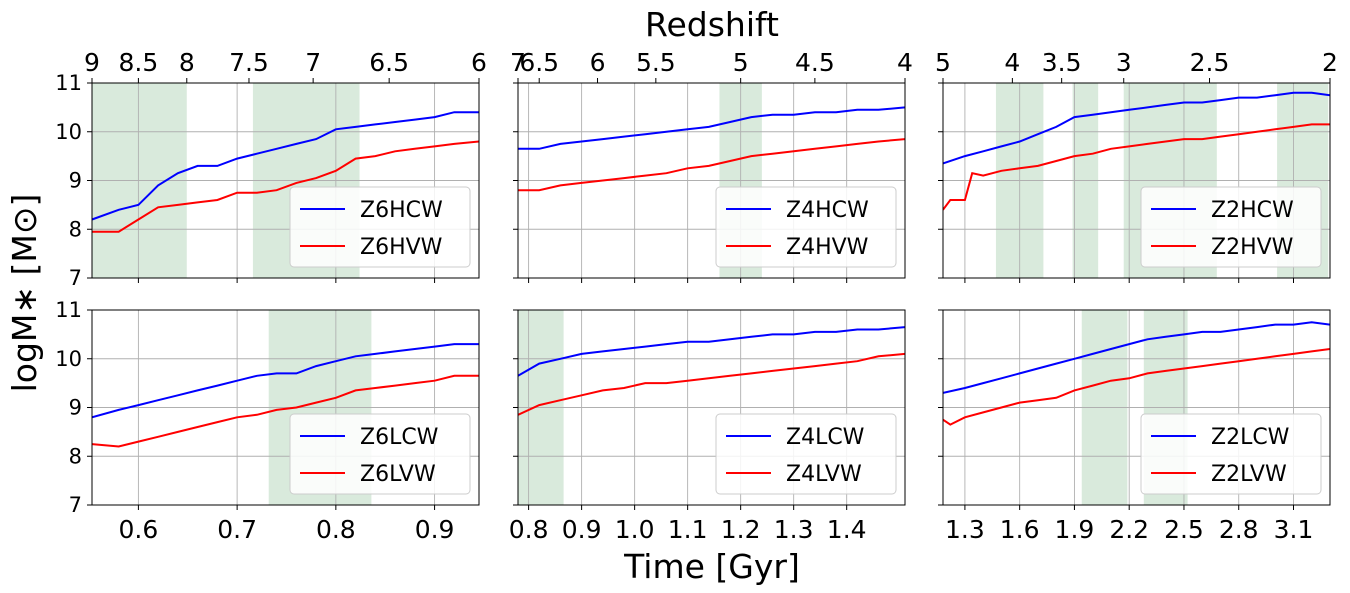 This screenshot has width=1350, height=593. Describe the element at coordinates (1294, 529) in the screenshot. I see `x-tick-label: 3.1` at that location.